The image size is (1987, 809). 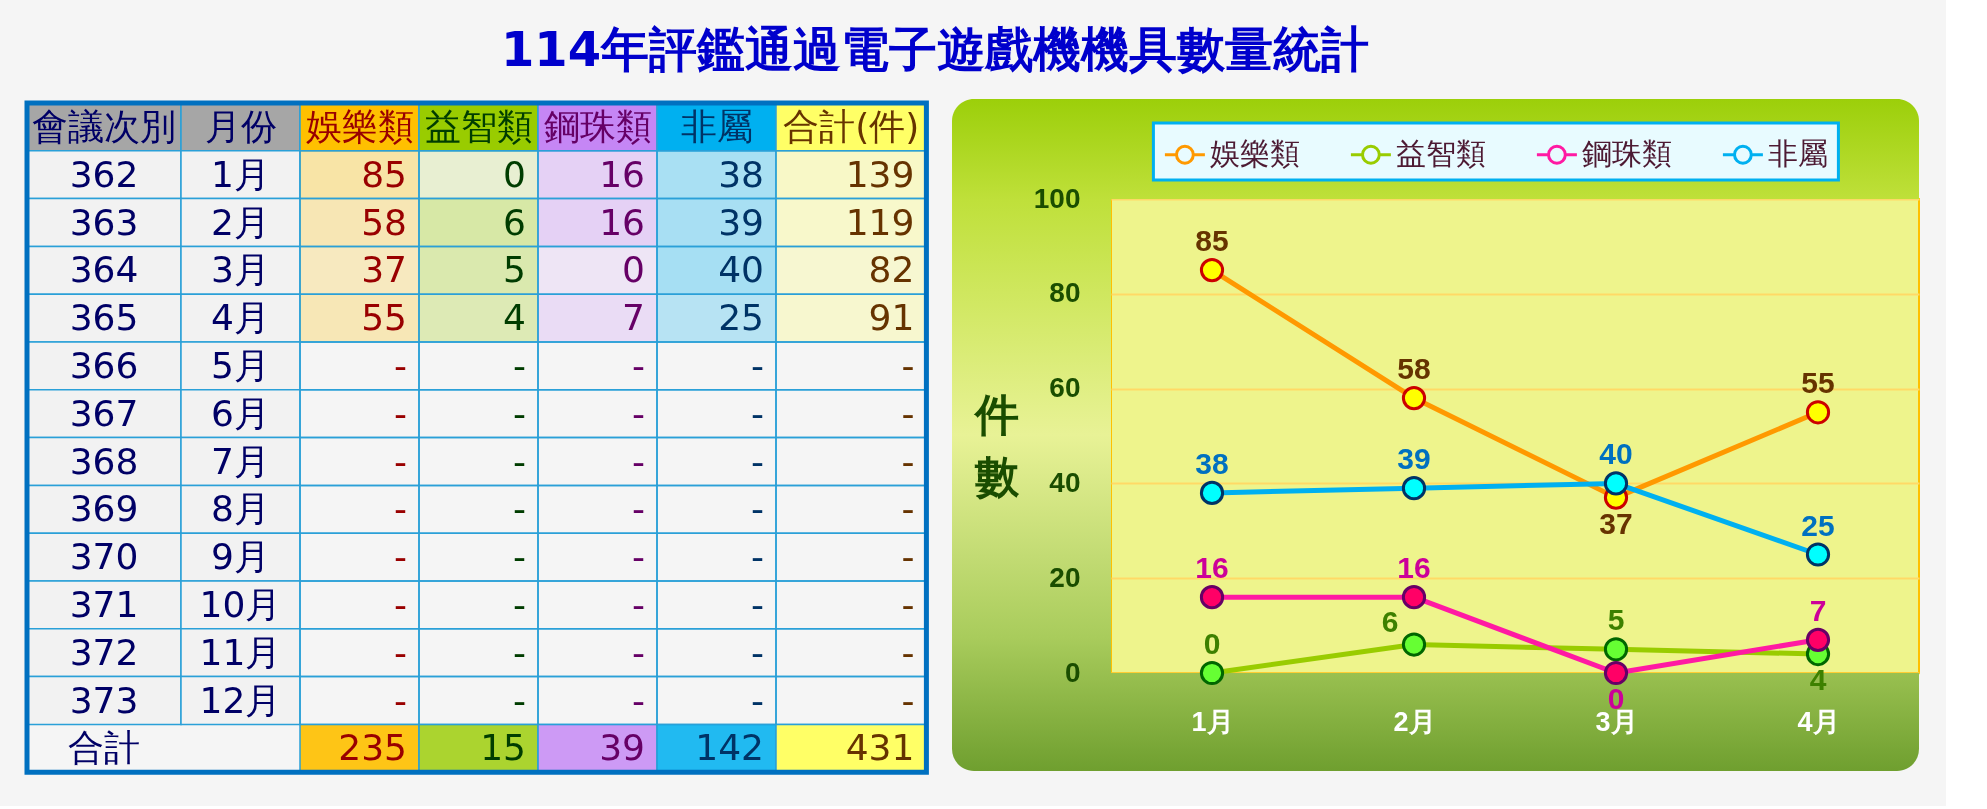 What do you see at coordinates (240, 604) in the screenshot?
I see `y2-tick-label: 10月` at bounding box center [240, 604].